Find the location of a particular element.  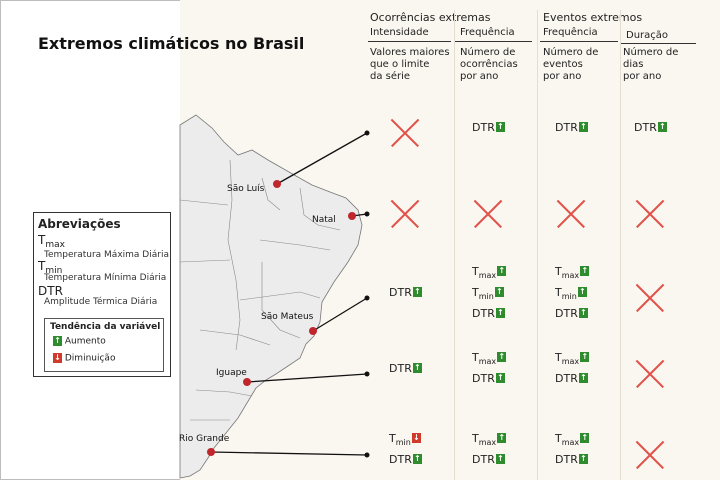

abbr-tmin: Tmin is located at coordinates (50, 267).